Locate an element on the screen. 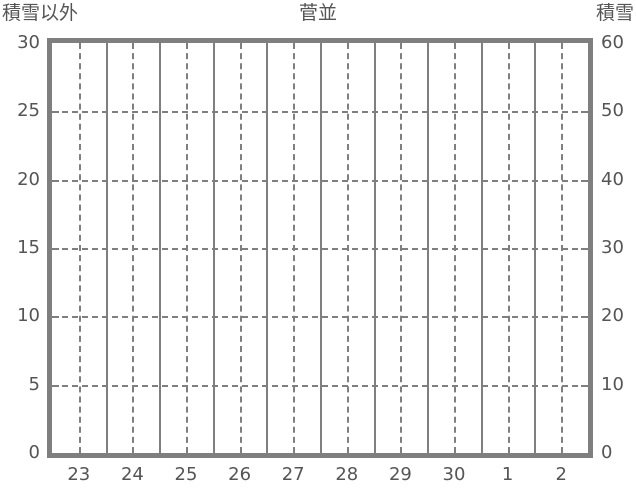 The height and width of the screenshot is (501, 636). right-axis-tick-label: 10 is located at coordinates (612, 384).